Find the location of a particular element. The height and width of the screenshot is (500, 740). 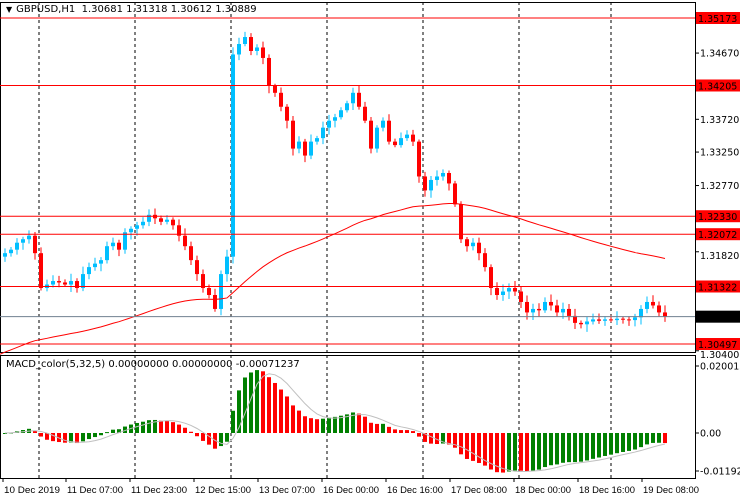

dropdown-triangle-icon: ▼ is located at coordinates (9, 9).